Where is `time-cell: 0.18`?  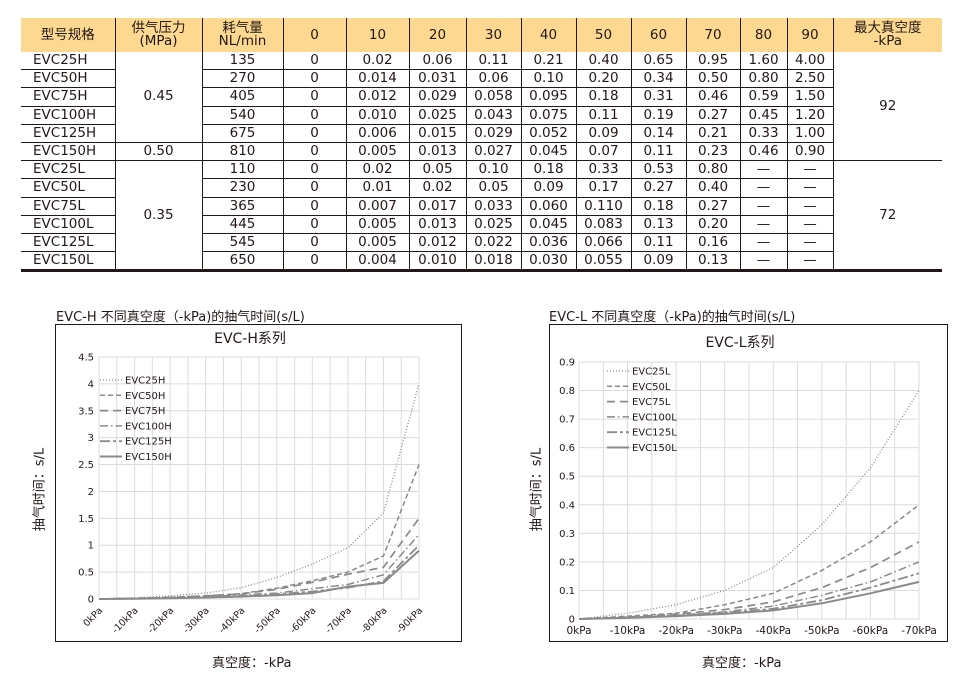 time-cell: 0.18 is located at coordinates (658, 206).